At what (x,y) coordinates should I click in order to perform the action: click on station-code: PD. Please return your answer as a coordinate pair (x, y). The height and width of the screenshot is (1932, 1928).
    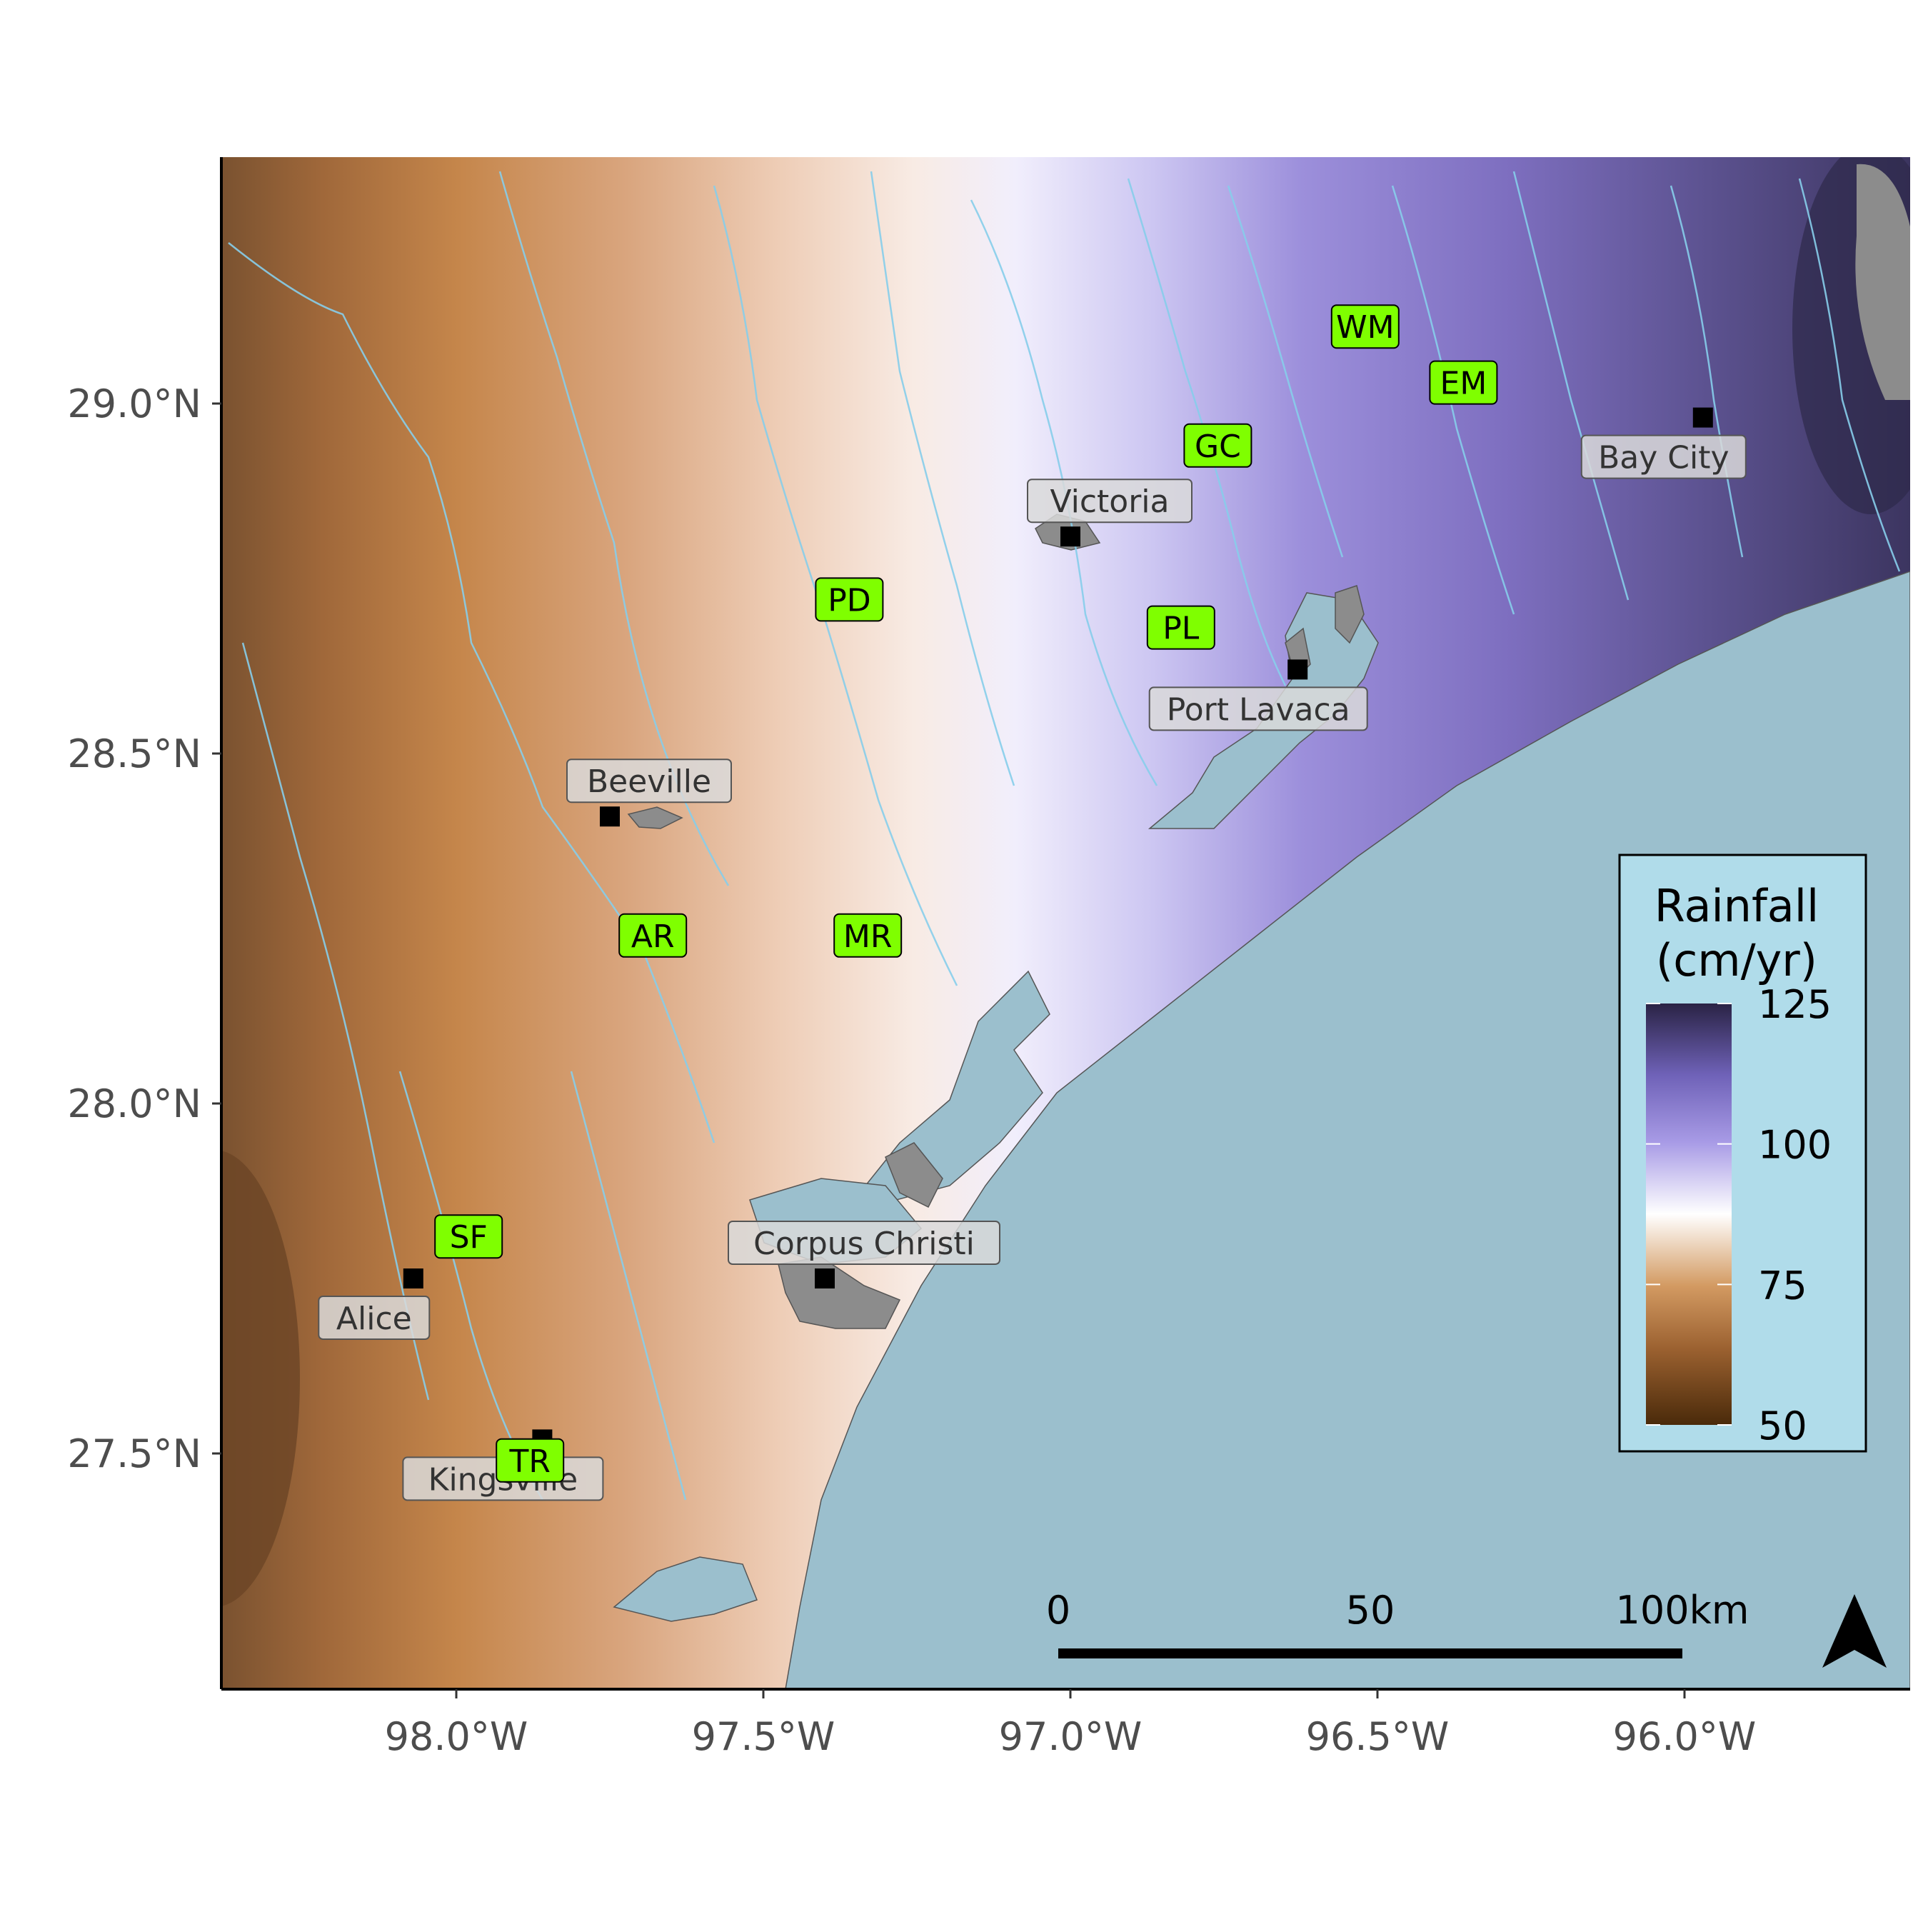
    Looking at the image, I should click on (849, 600).